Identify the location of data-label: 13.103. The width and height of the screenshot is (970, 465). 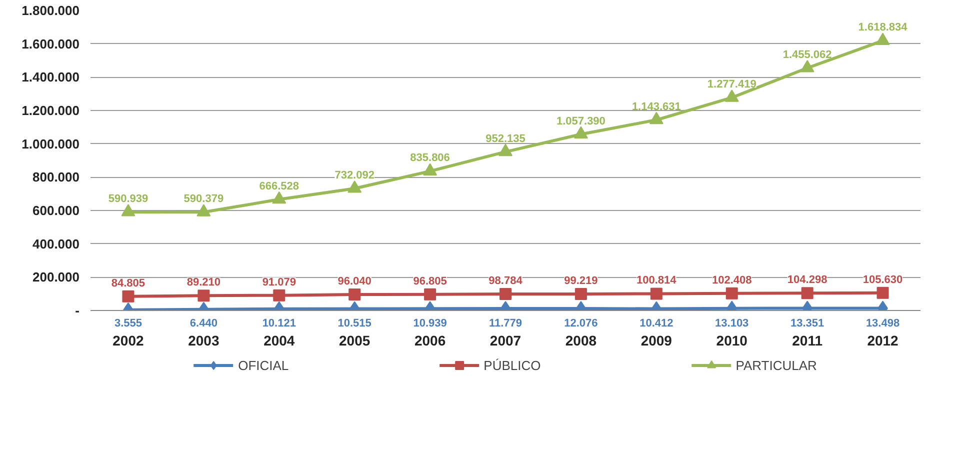
(732, 324).